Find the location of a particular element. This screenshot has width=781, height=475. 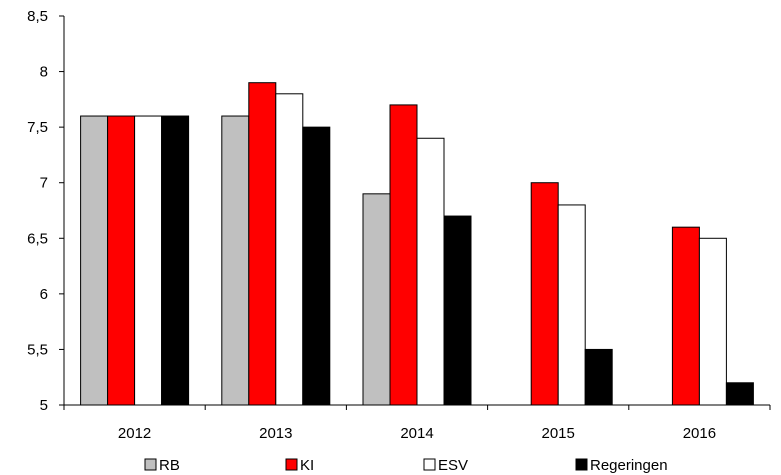

legend-swatch-regeringen is located at coordinates (581, 464).